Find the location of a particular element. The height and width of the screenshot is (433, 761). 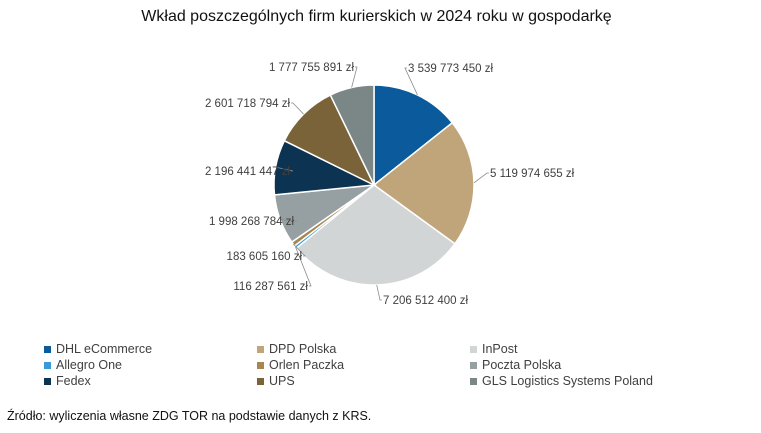

data-label: 3 539 773 450 zł is located at coordinates (450, 69).